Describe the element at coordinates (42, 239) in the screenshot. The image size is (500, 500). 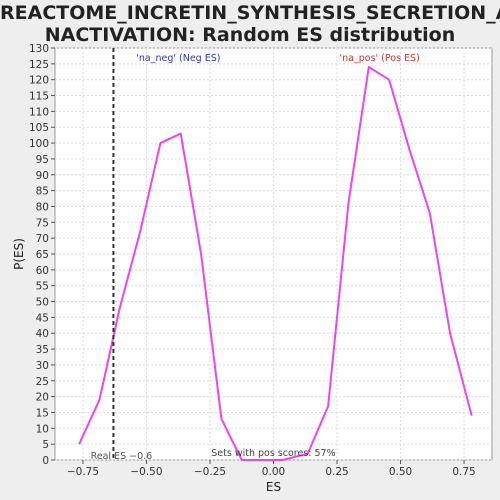
I see `y-tick-label: 70` at that location.